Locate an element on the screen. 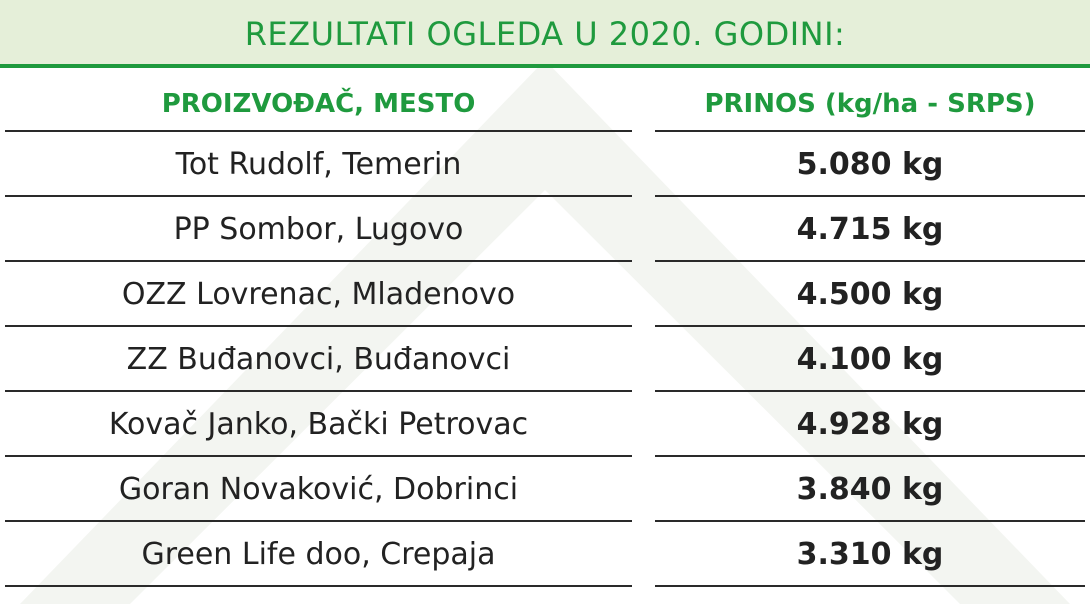 The width and height of the screenshot is (1090, 604). producer-cell: Kovač Janko, Bački Petrovac is located at coordinates (318, 424).